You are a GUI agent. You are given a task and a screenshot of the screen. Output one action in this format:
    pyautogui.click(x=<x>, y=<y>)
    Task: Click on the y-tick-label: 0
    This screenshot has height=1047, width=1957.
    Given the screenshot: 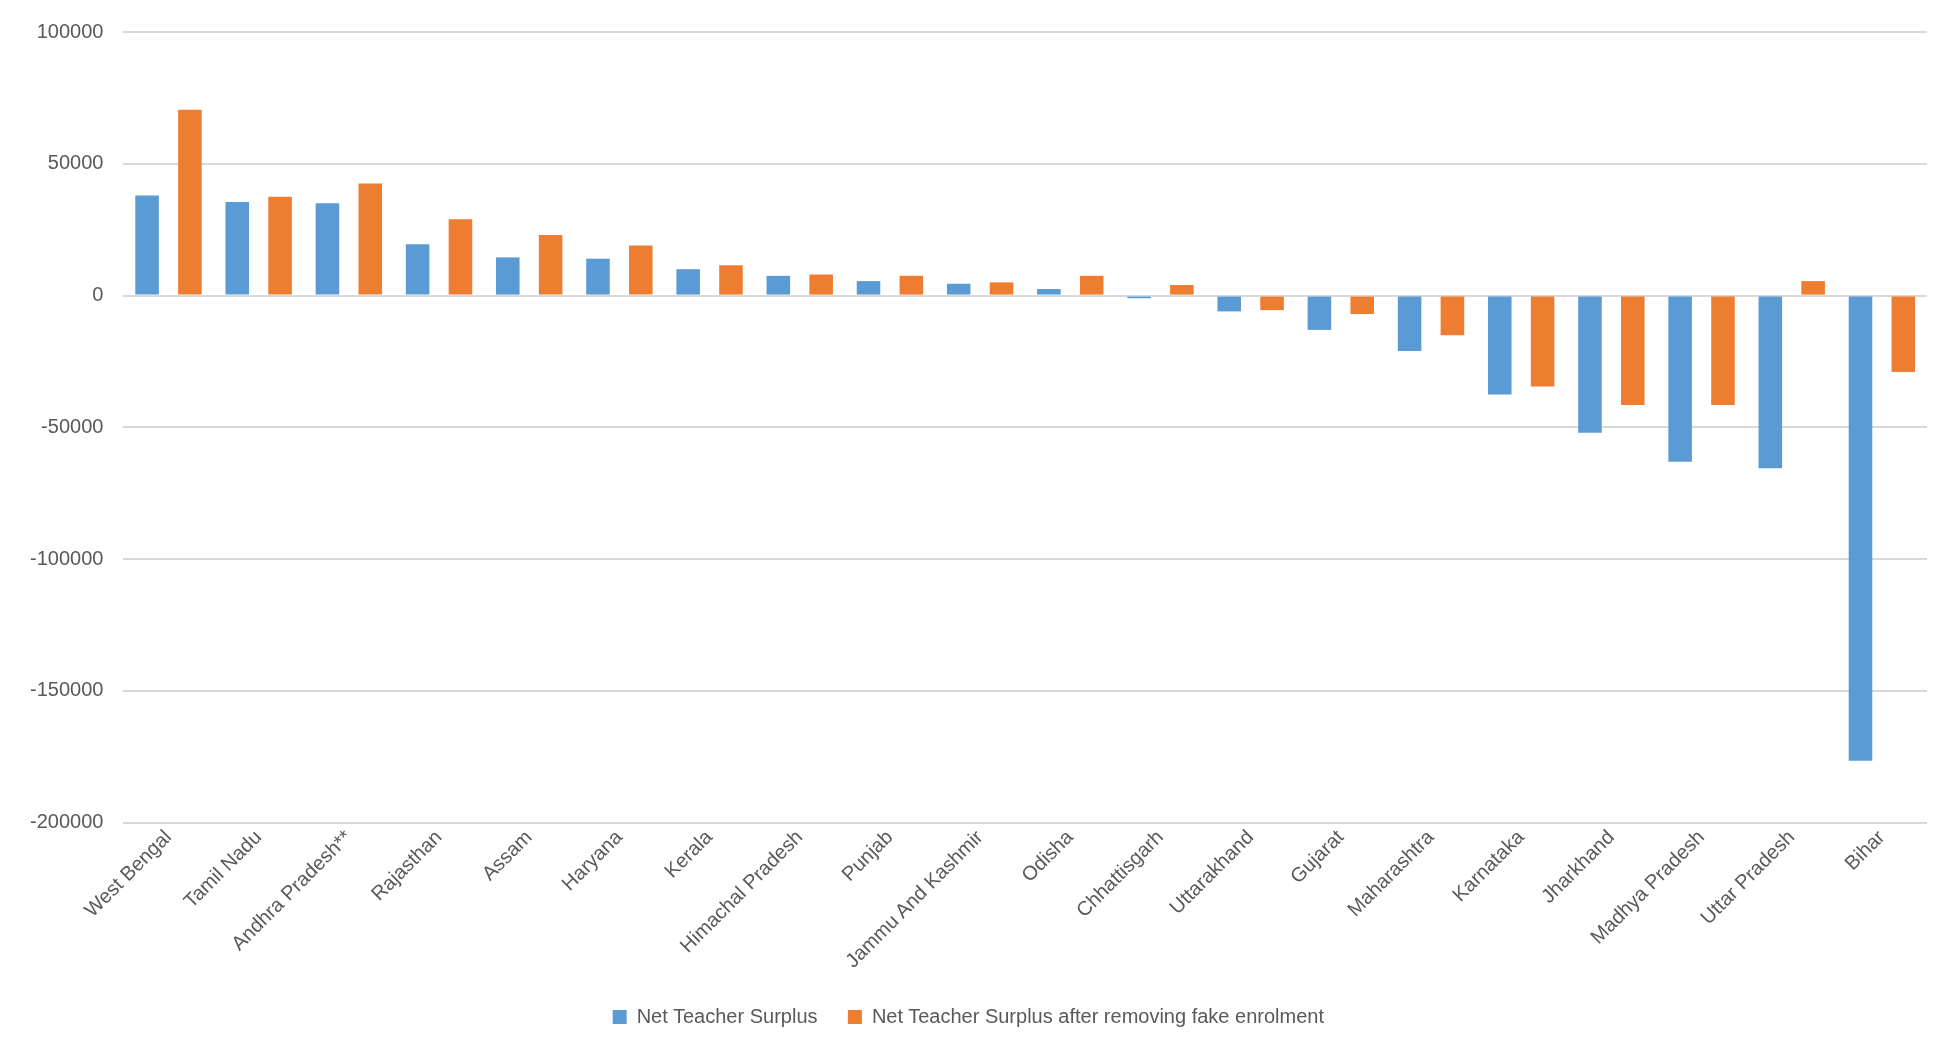 What is the action you would take?
    pyautogui.click(x=98, y=294)
    